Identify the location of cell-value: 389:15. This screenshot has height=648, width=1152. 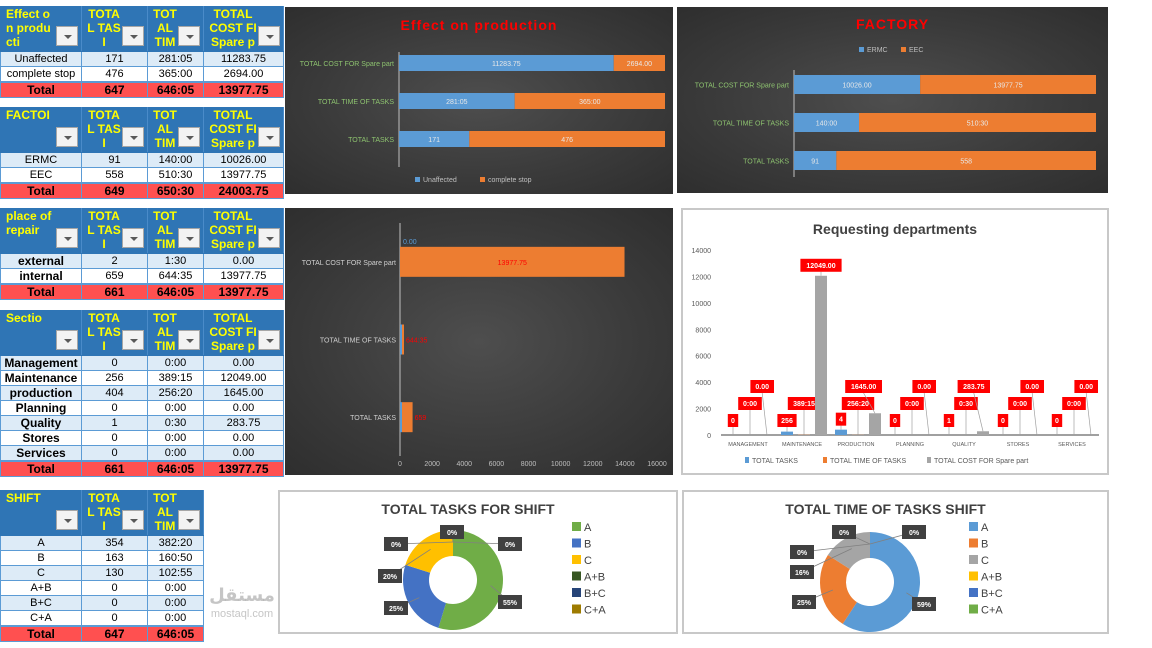
(175, 378).